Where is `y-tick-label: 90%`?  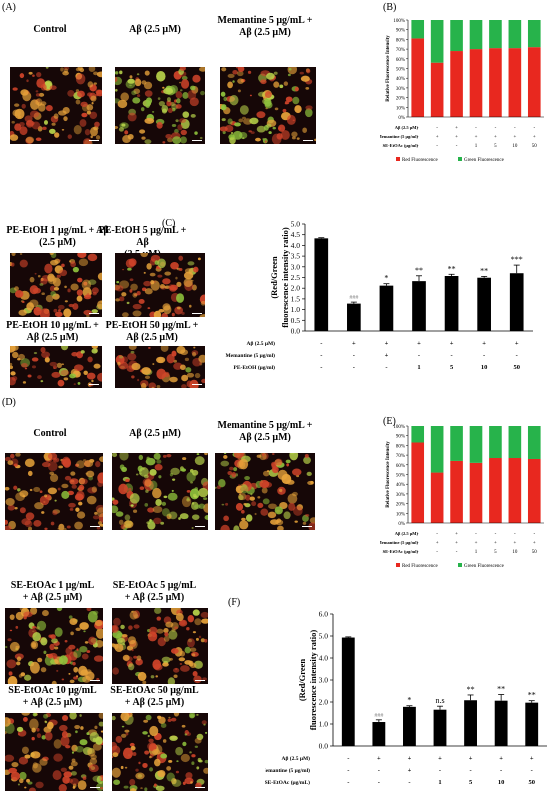 y-tick-label: 90% is located at coordinates (400, 31).